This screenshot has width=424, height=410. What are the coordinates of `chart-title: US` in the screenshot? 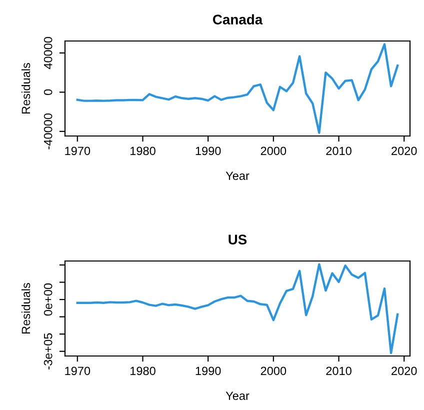 It's located at (237, 239).